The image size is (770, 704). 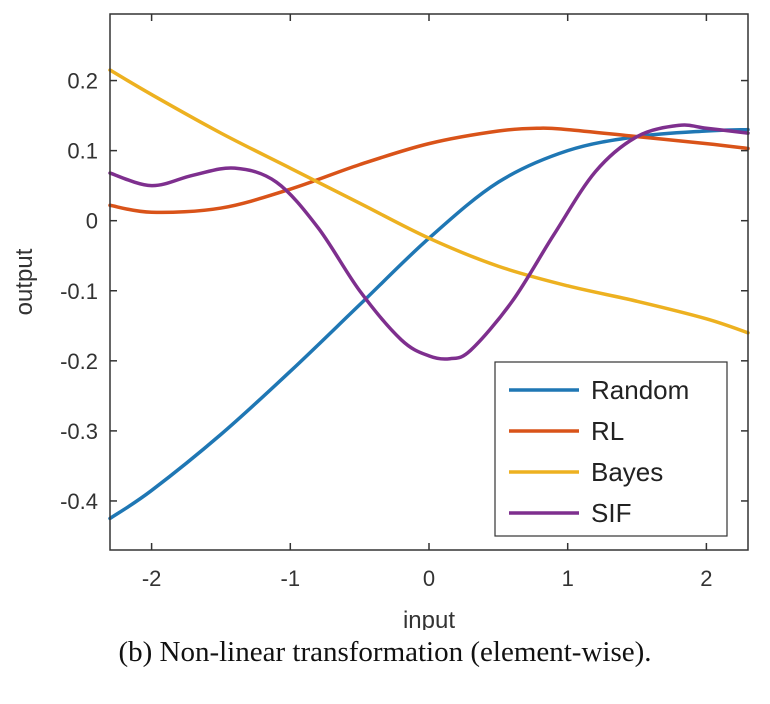 What do you see at coordinates (79, 431) in the screenshot?
I see `y-tick-label: -0.3` at bounding box center [79, 431].